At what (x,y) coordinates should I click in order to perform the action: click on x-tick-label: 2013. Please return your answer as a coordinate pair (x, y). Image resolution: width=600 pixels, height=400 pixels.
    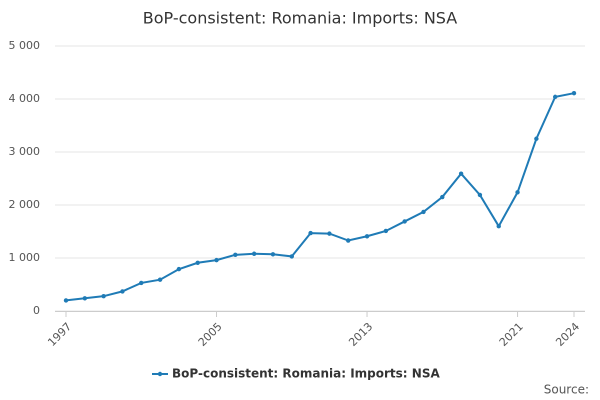
    Looking at the image, I should click on (360, 334).